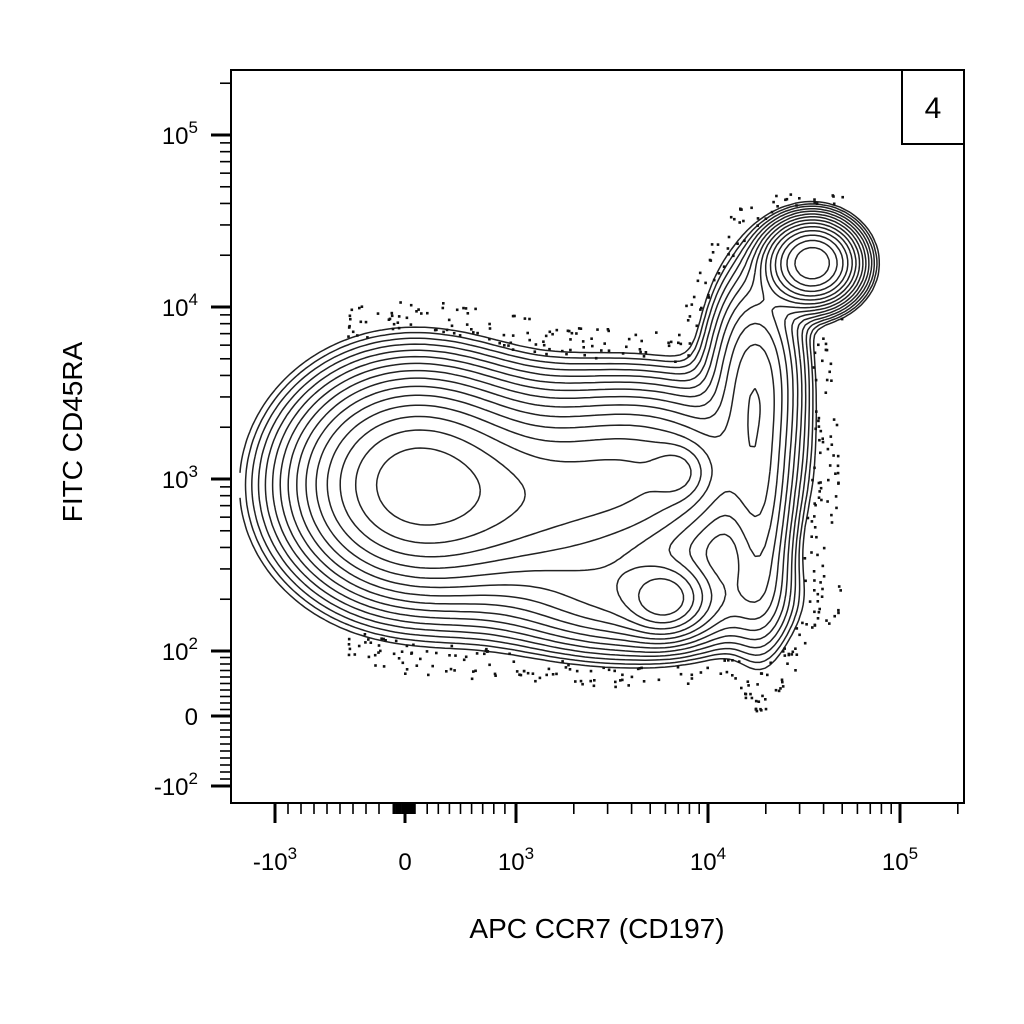  Describe the element at coordinates (72, 431) in the screenshot. I see `y-axis-title: FITC CD45RA` at that location.